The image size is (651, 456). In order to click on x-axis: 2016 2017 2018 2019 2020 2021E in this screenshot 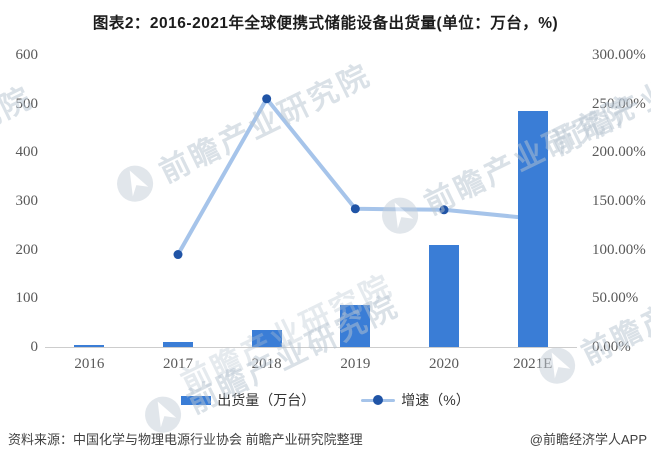, I will do `click(325, 366)`.